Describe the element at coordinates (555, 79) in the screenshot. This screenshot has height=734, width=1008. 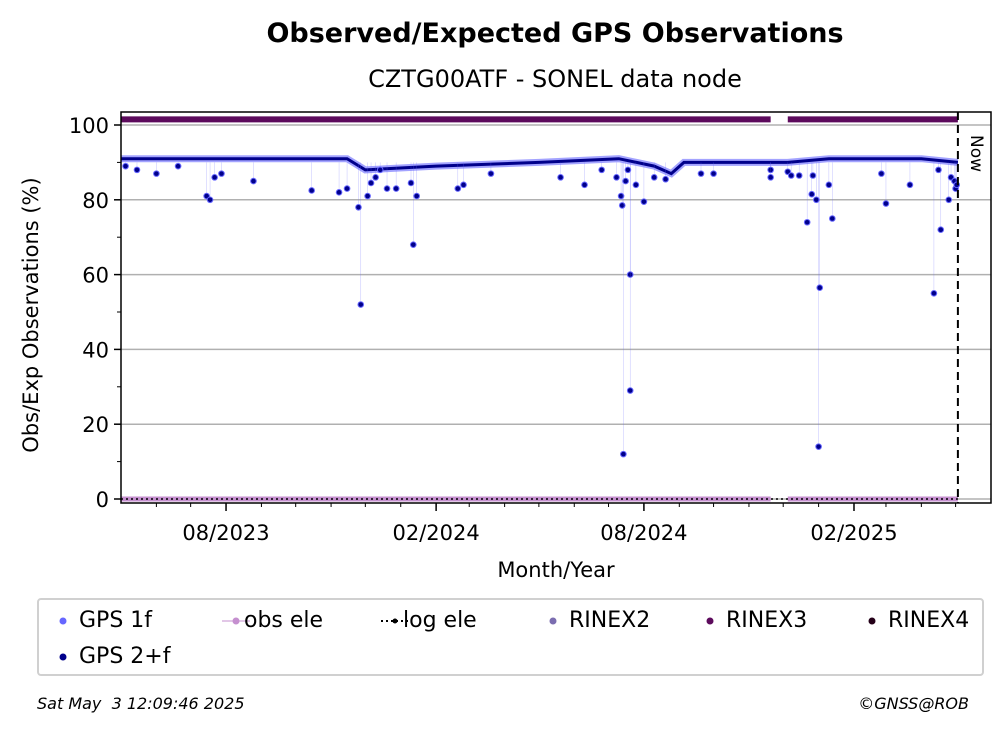
I see `chart-subtitle: CZTG00ATF - SONEL data node` at that location.